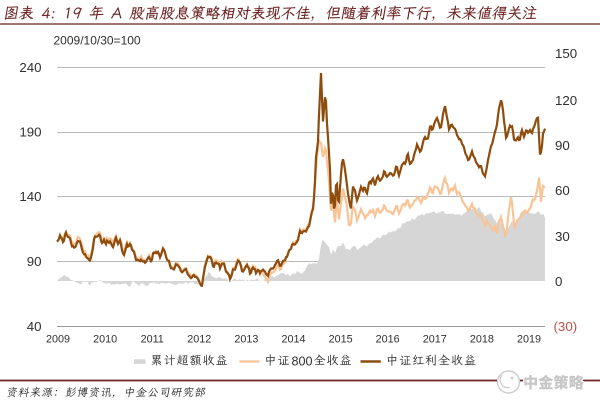  What do you see at coordinates (566, 326) in the screenshot?
I see `svg-text: (30)` at bounding box center [566, 326].